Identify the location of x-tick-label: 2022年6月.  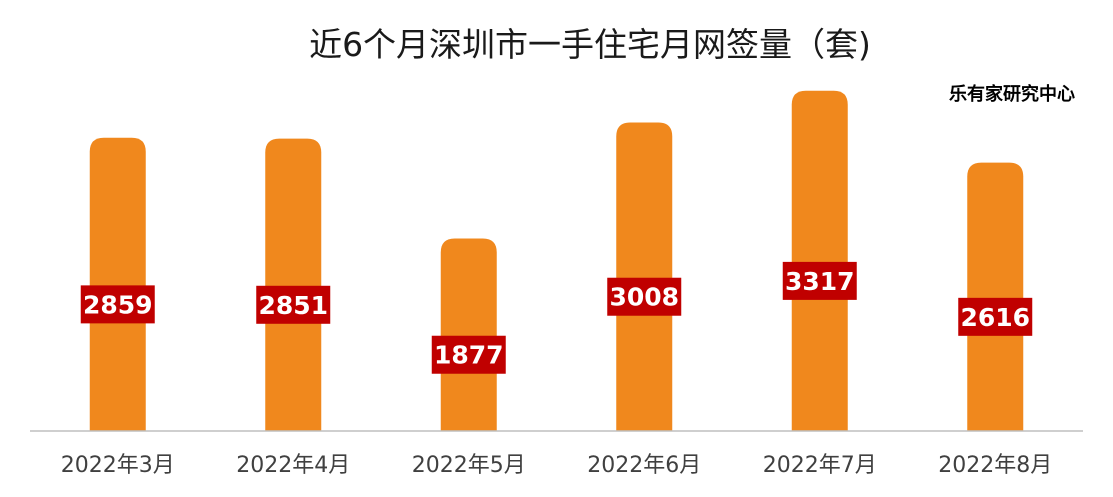
(644, 465).